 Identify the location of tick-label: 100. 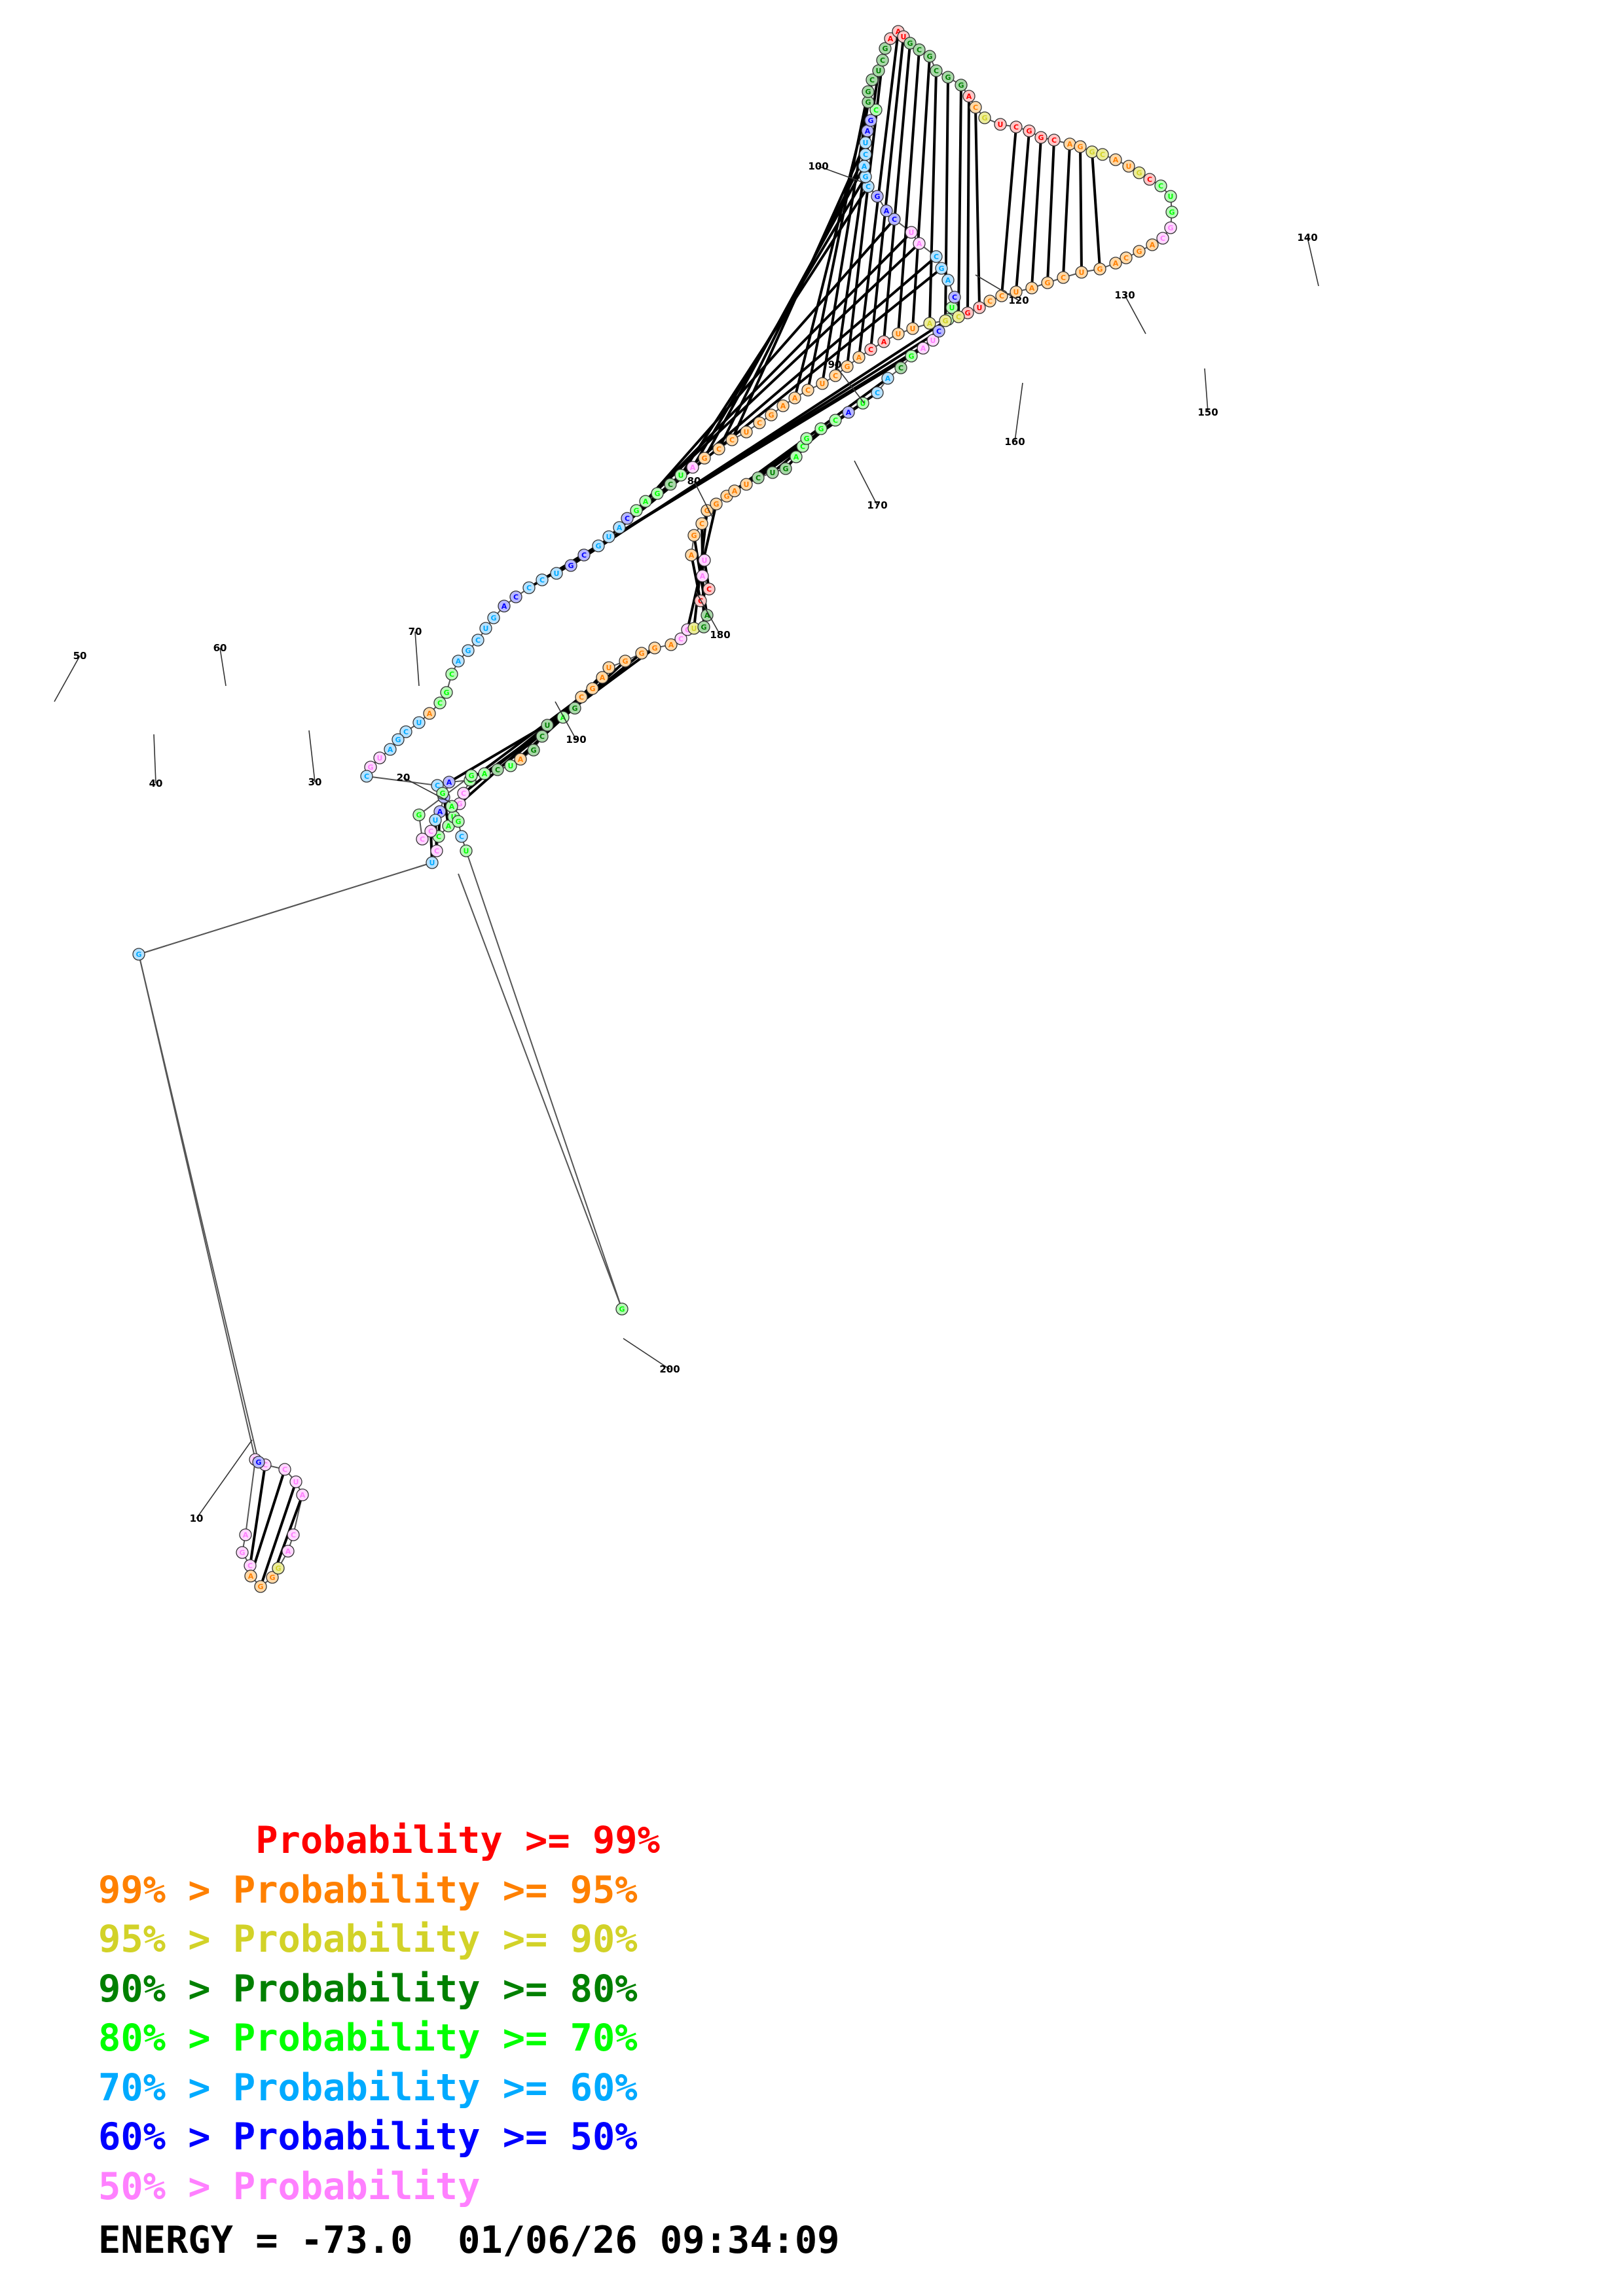
(818, 166).